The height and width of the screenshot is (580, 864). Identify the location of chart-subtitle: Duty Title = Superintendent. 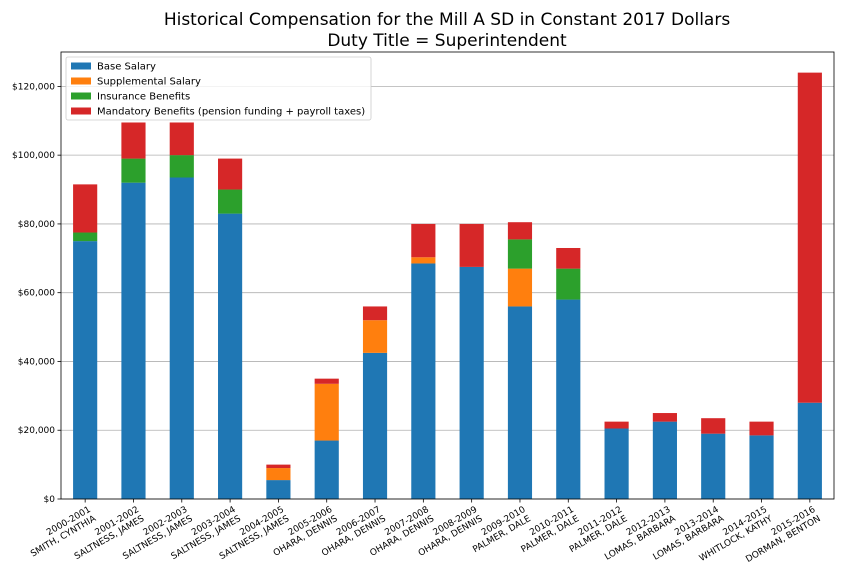
(447, 41).